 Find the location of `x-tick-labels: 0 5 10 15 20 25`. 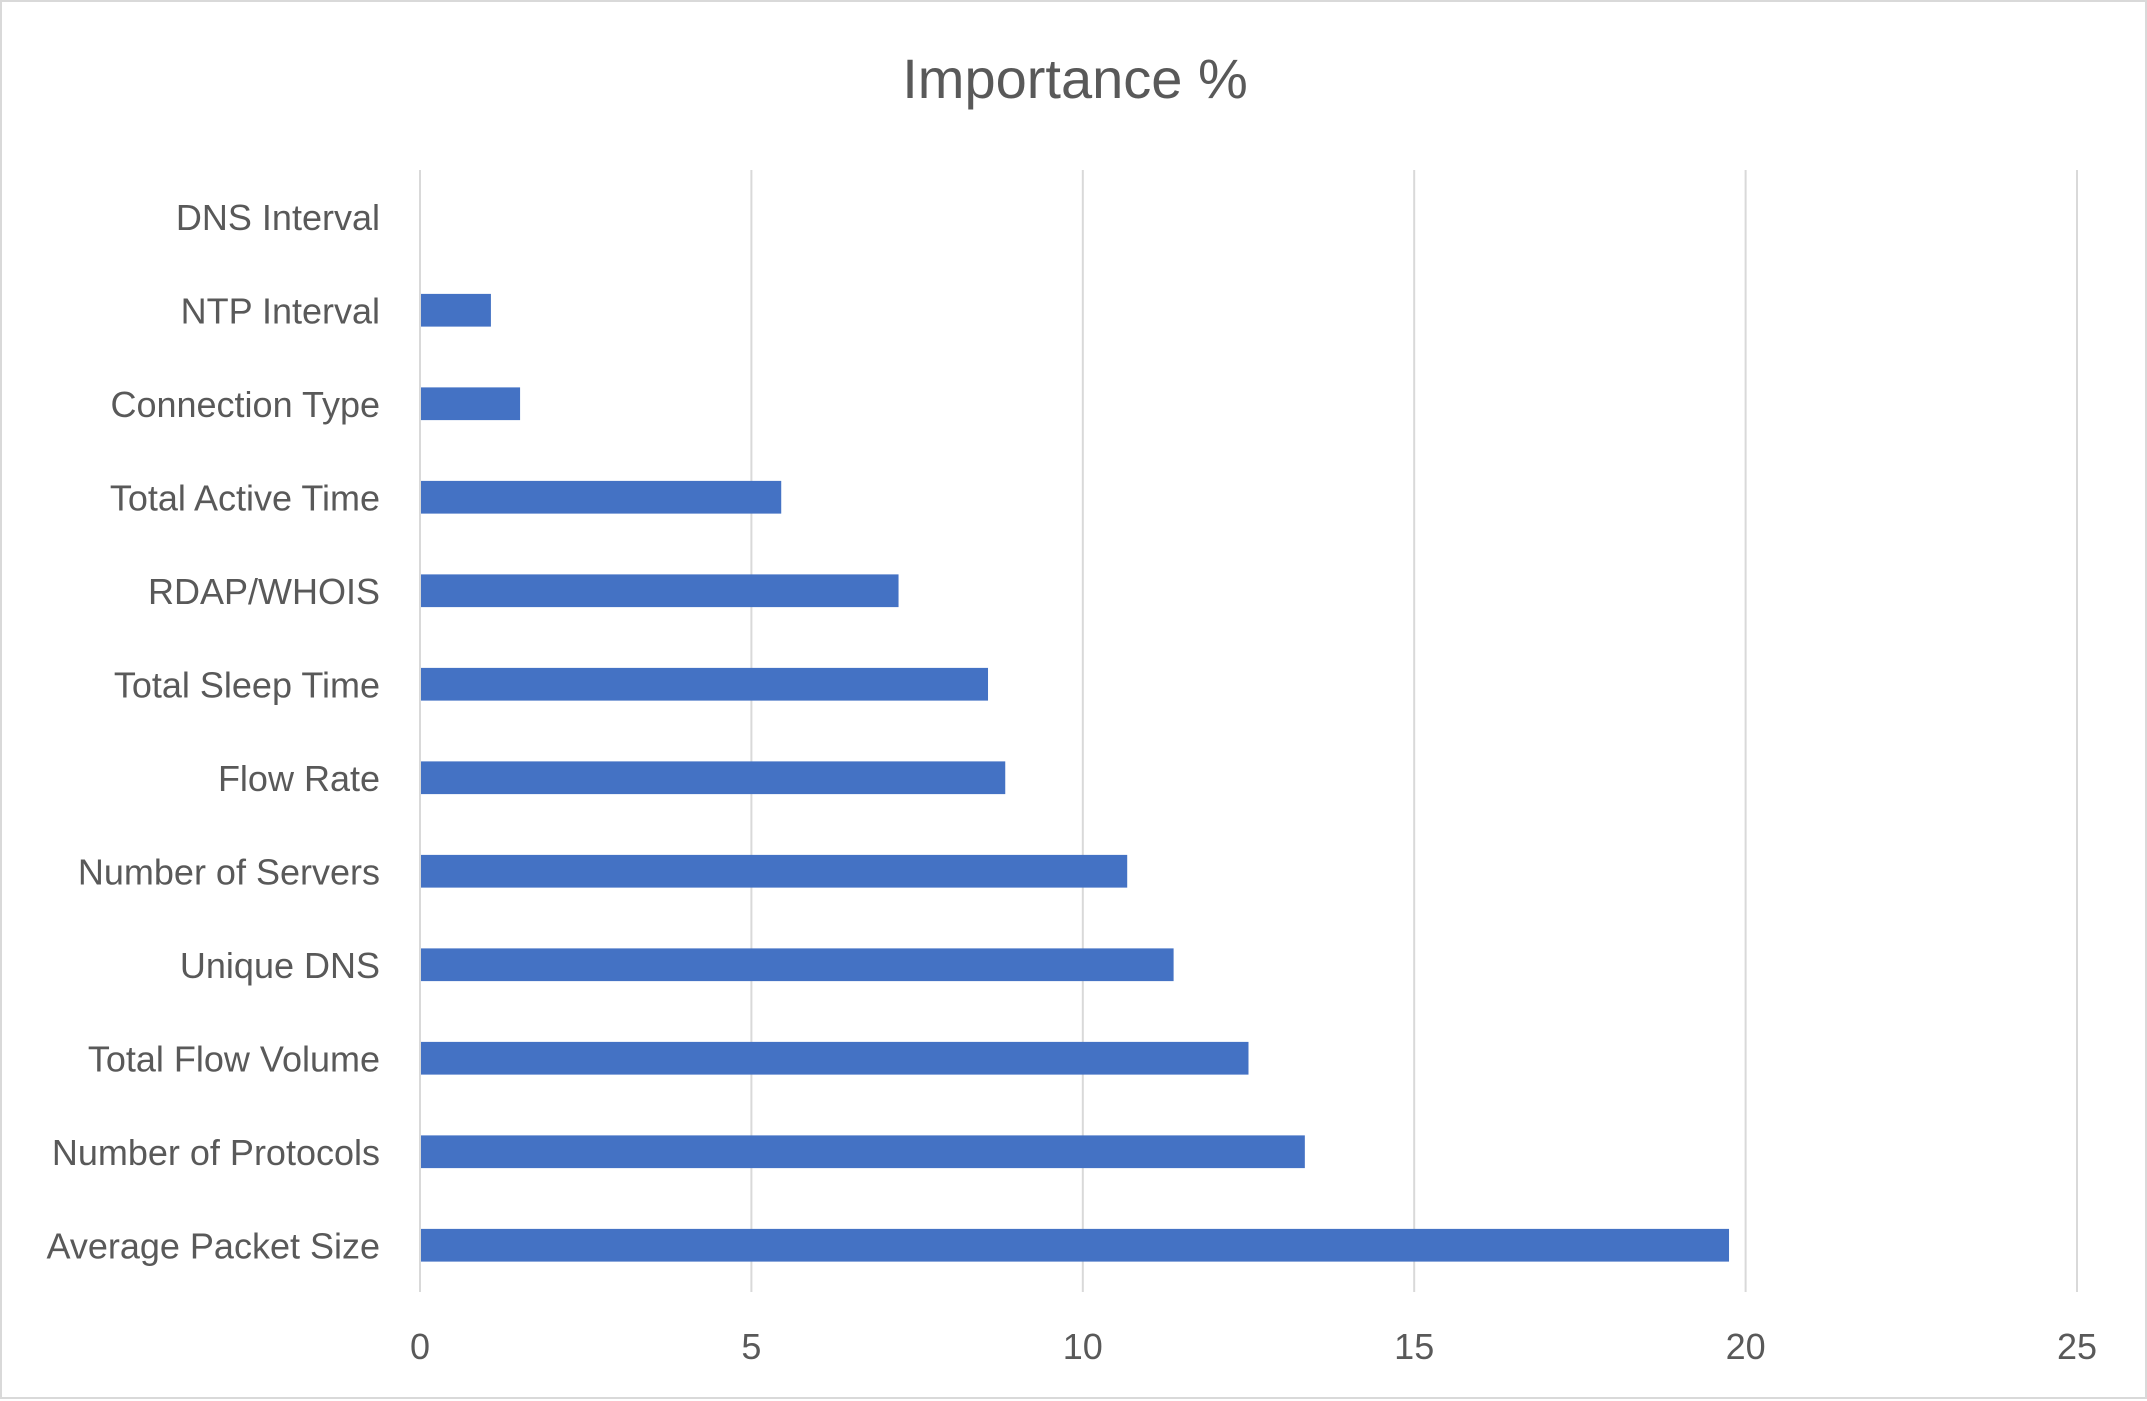

x-tick-labels: 0 5 10 15 20 25 is located at coordinates (1253, 1346).